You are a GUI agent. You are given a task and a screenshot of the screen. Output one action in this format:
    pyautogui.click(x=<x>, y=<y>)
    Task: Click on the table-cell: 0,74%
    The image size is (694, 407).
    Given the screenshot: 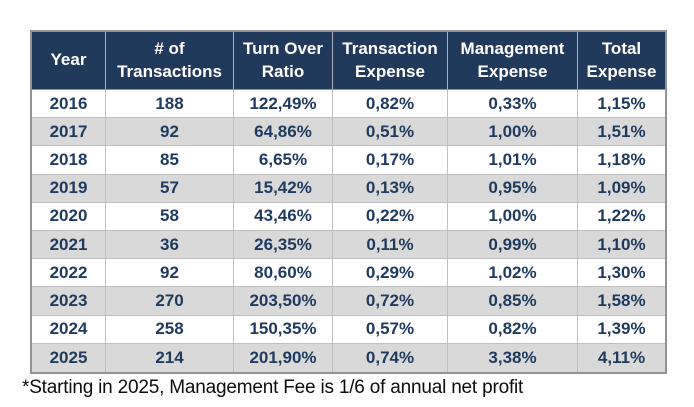 What is the action you would take?
    pyautogui.click(x=390, y=357)
    